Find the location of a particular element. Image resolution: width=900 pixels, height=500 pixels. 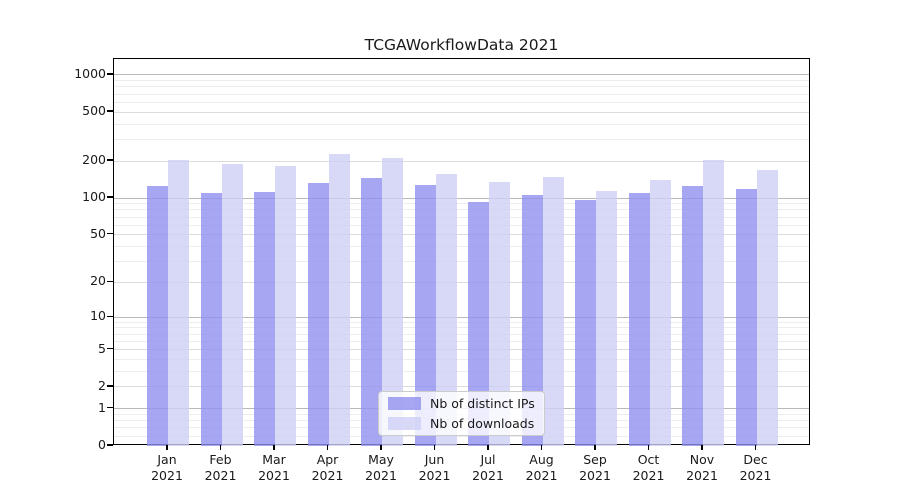

legend: Nb of distinct IPs Nb of downloads is located at coordinates (461, 413).